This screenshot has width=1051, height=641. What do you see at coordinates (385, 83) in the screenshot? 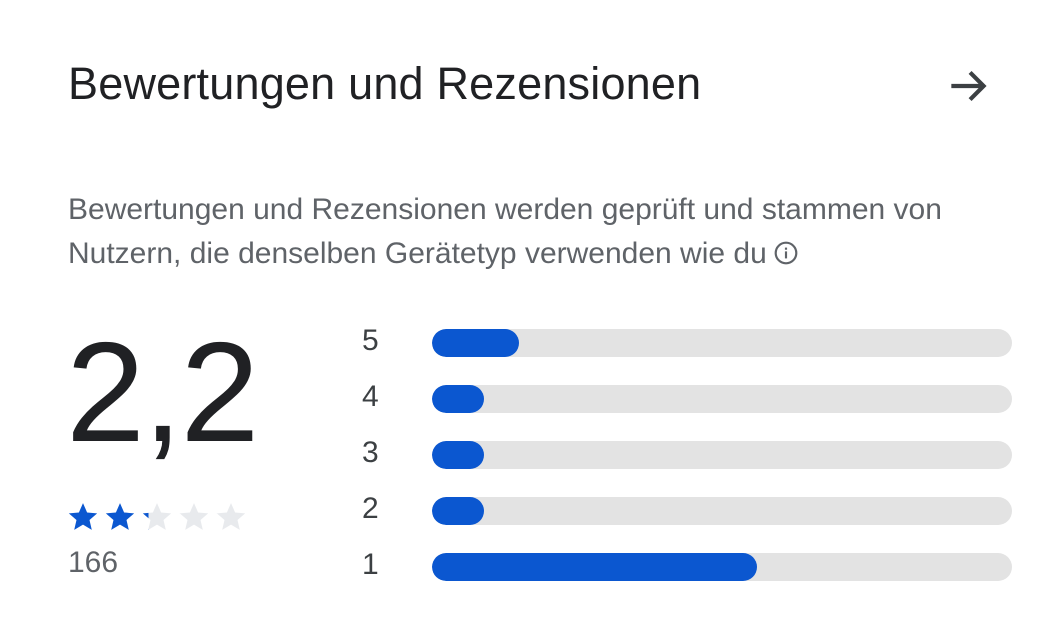
I see `section-title: Bewertungen und Rezensionen` at bounding box center [385, 83].